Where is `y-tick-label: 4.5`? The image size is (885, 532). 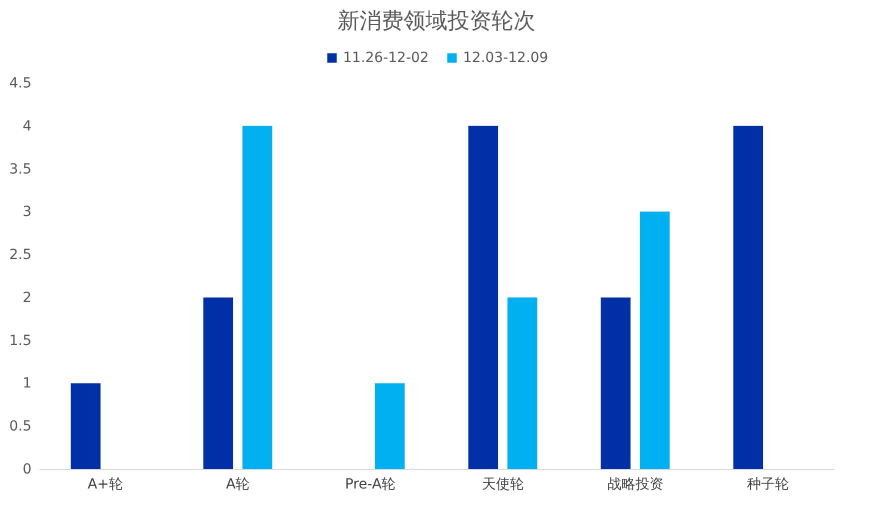 y-tick-label: 4.5 is located at coordinates (20, 84).